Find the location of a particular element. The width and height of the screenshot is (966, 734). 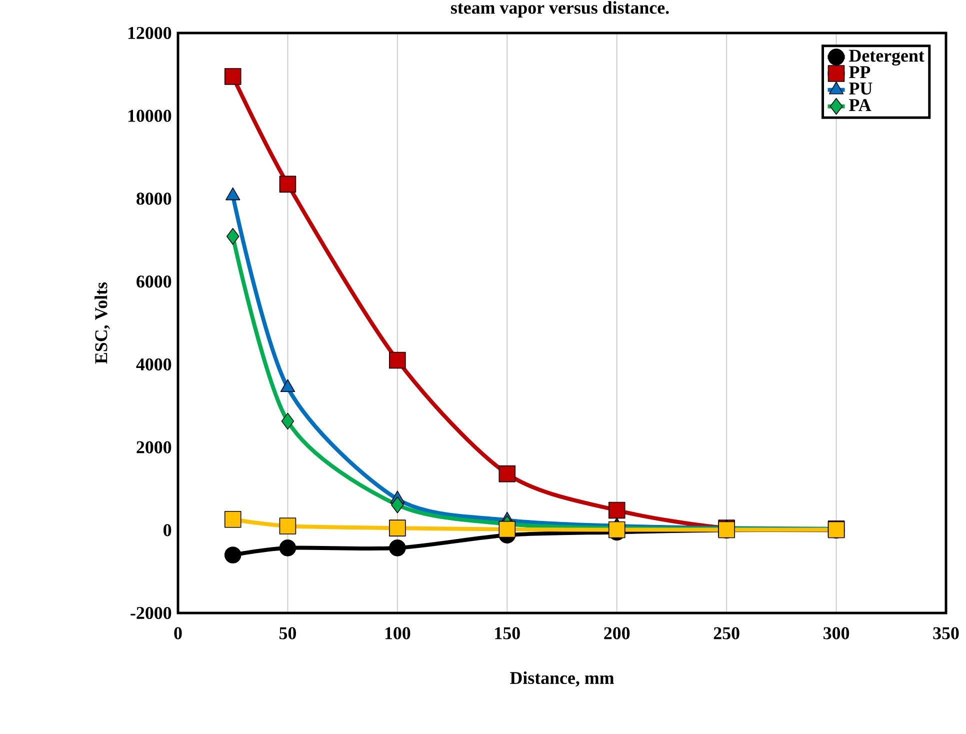

y-tick-label: 4000 is located at coordinates (154, 364).